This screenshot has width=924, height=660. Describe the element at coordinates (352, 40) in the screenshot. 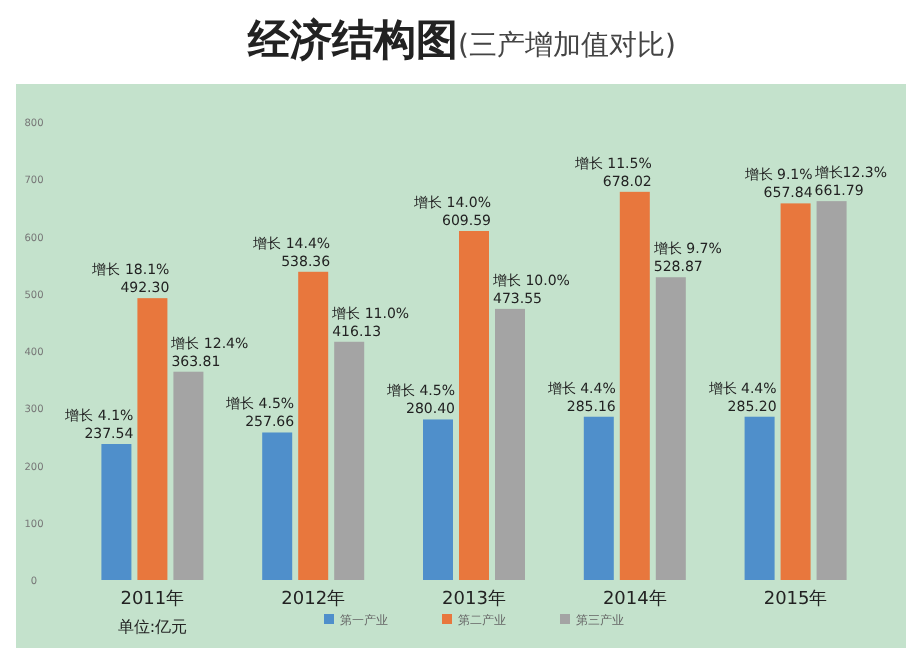

I see `chart-title: 经济结构图` at that location.